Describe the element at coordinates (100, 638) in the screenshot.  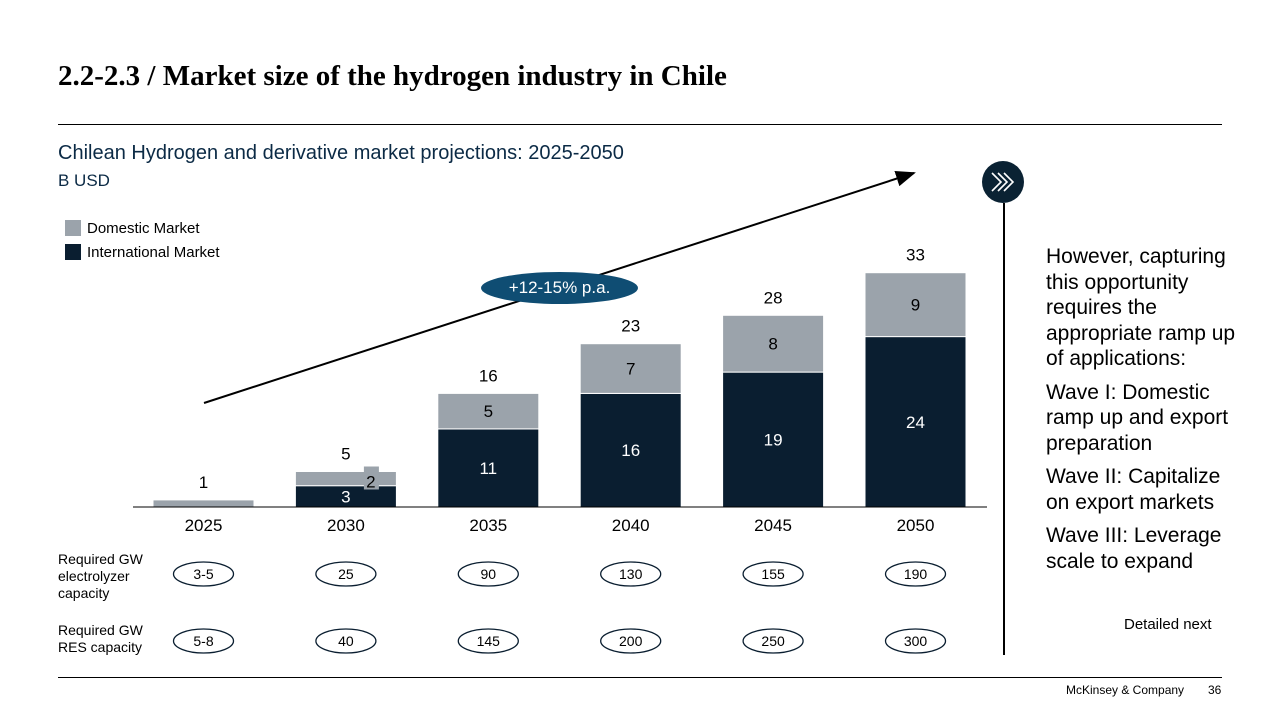
I see `capacity-row-label-res-text: Required GW RES capacity` at that location.